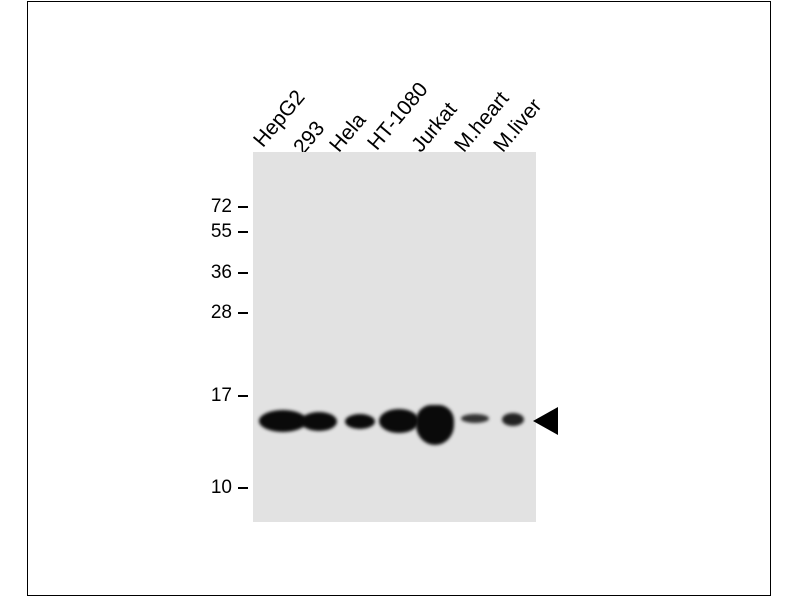  What do you see at coordinates (221, 231) in the screenshot?
I see `marker-55: 55` at bounding box center [221, 231].